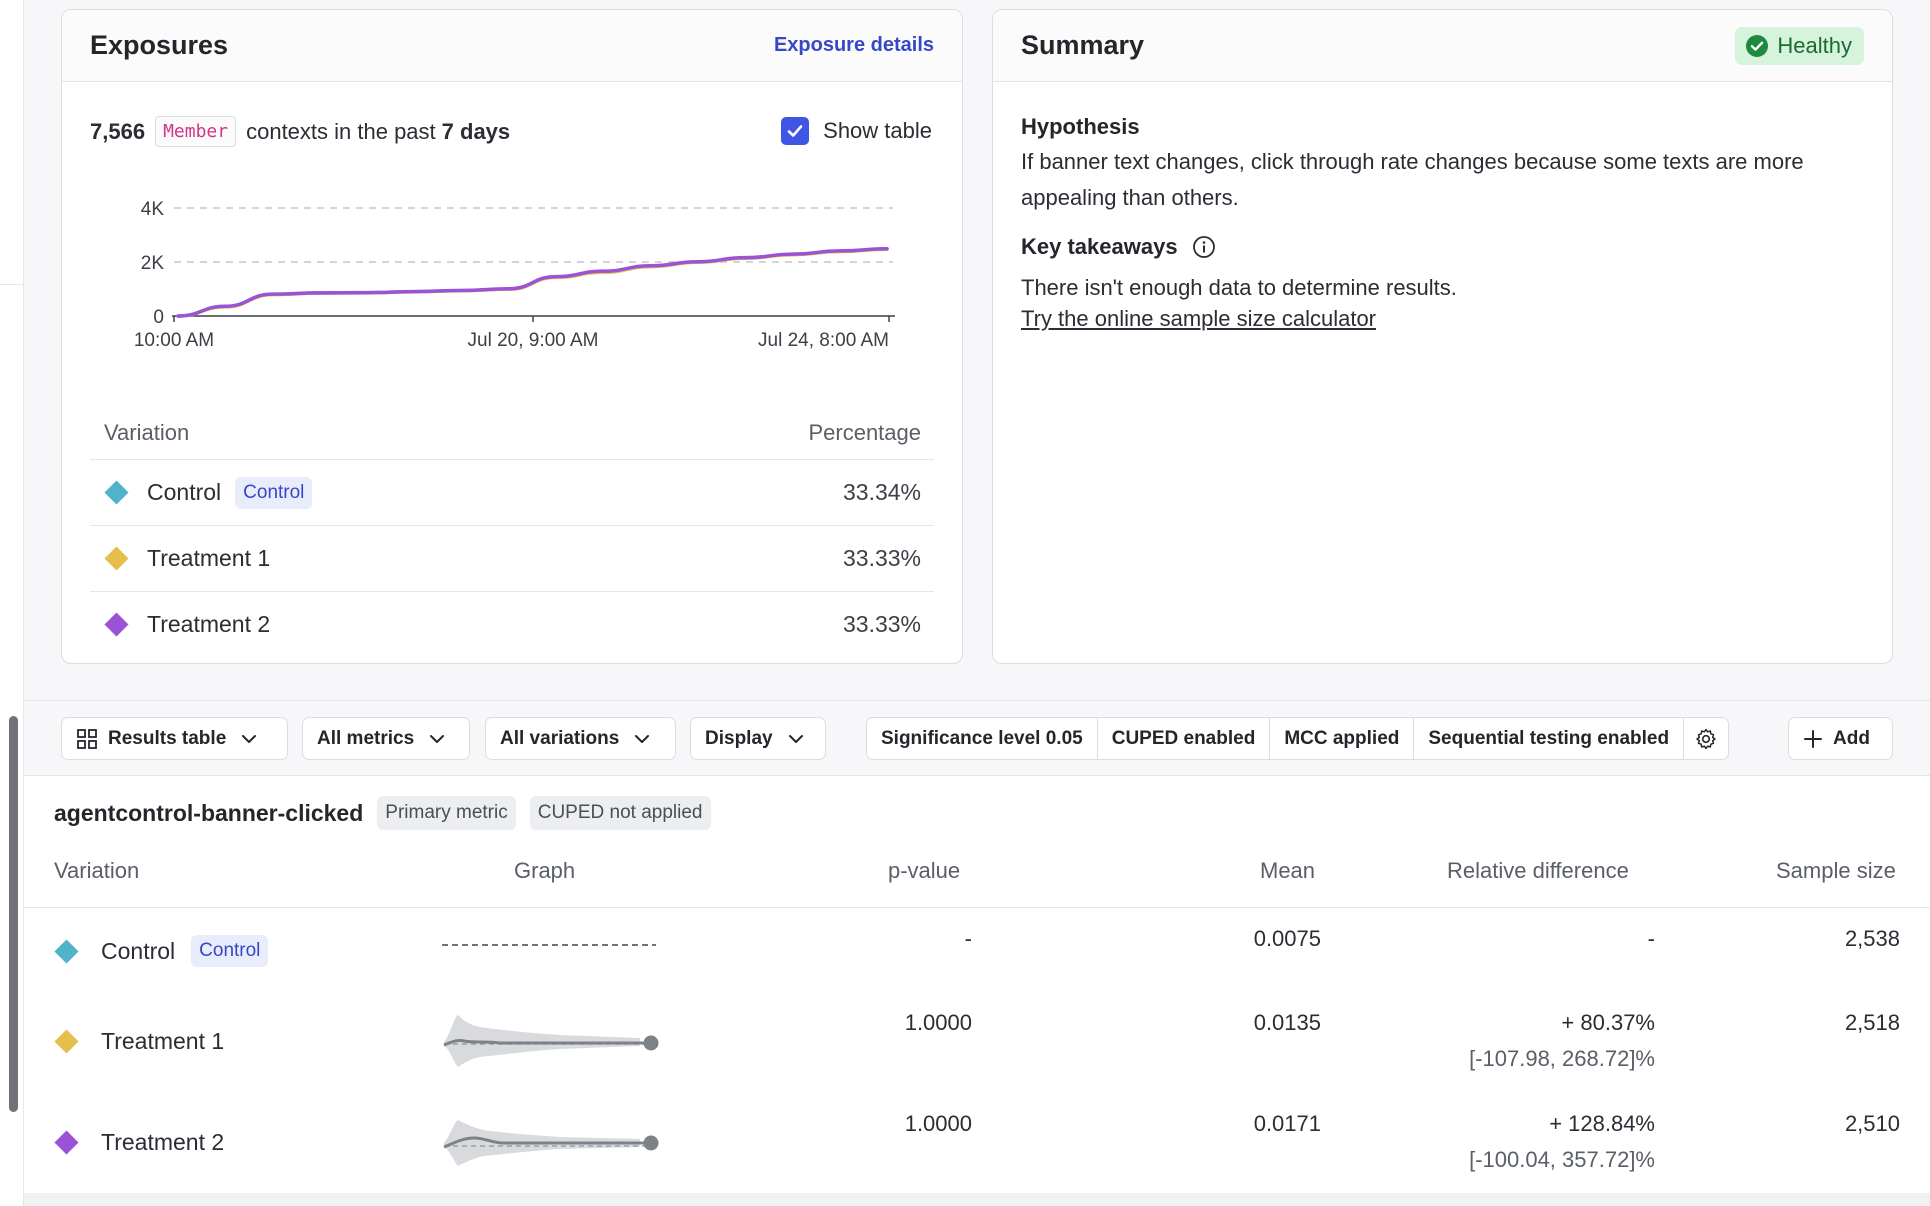  Describe the element at coordinates (512, 433) in the screenshot. I see `variation-table-header: Variation Percentage` at that location.